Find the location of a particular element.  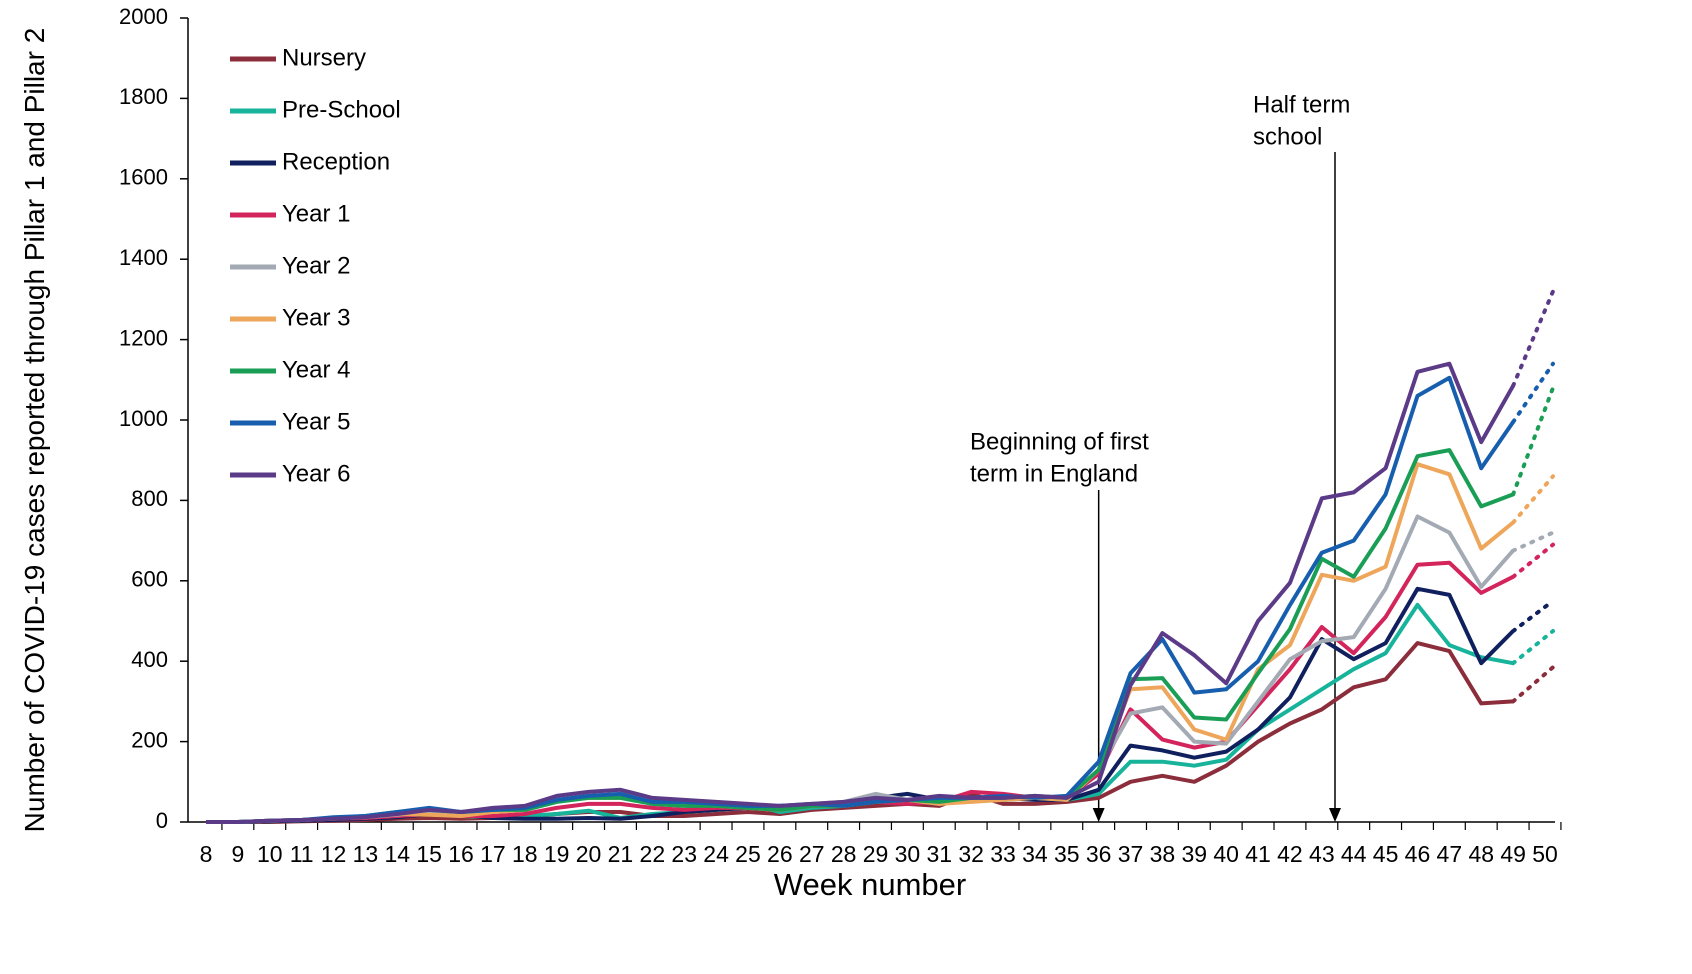

y-tick-label: 600 is located at coordinates (149, 579).